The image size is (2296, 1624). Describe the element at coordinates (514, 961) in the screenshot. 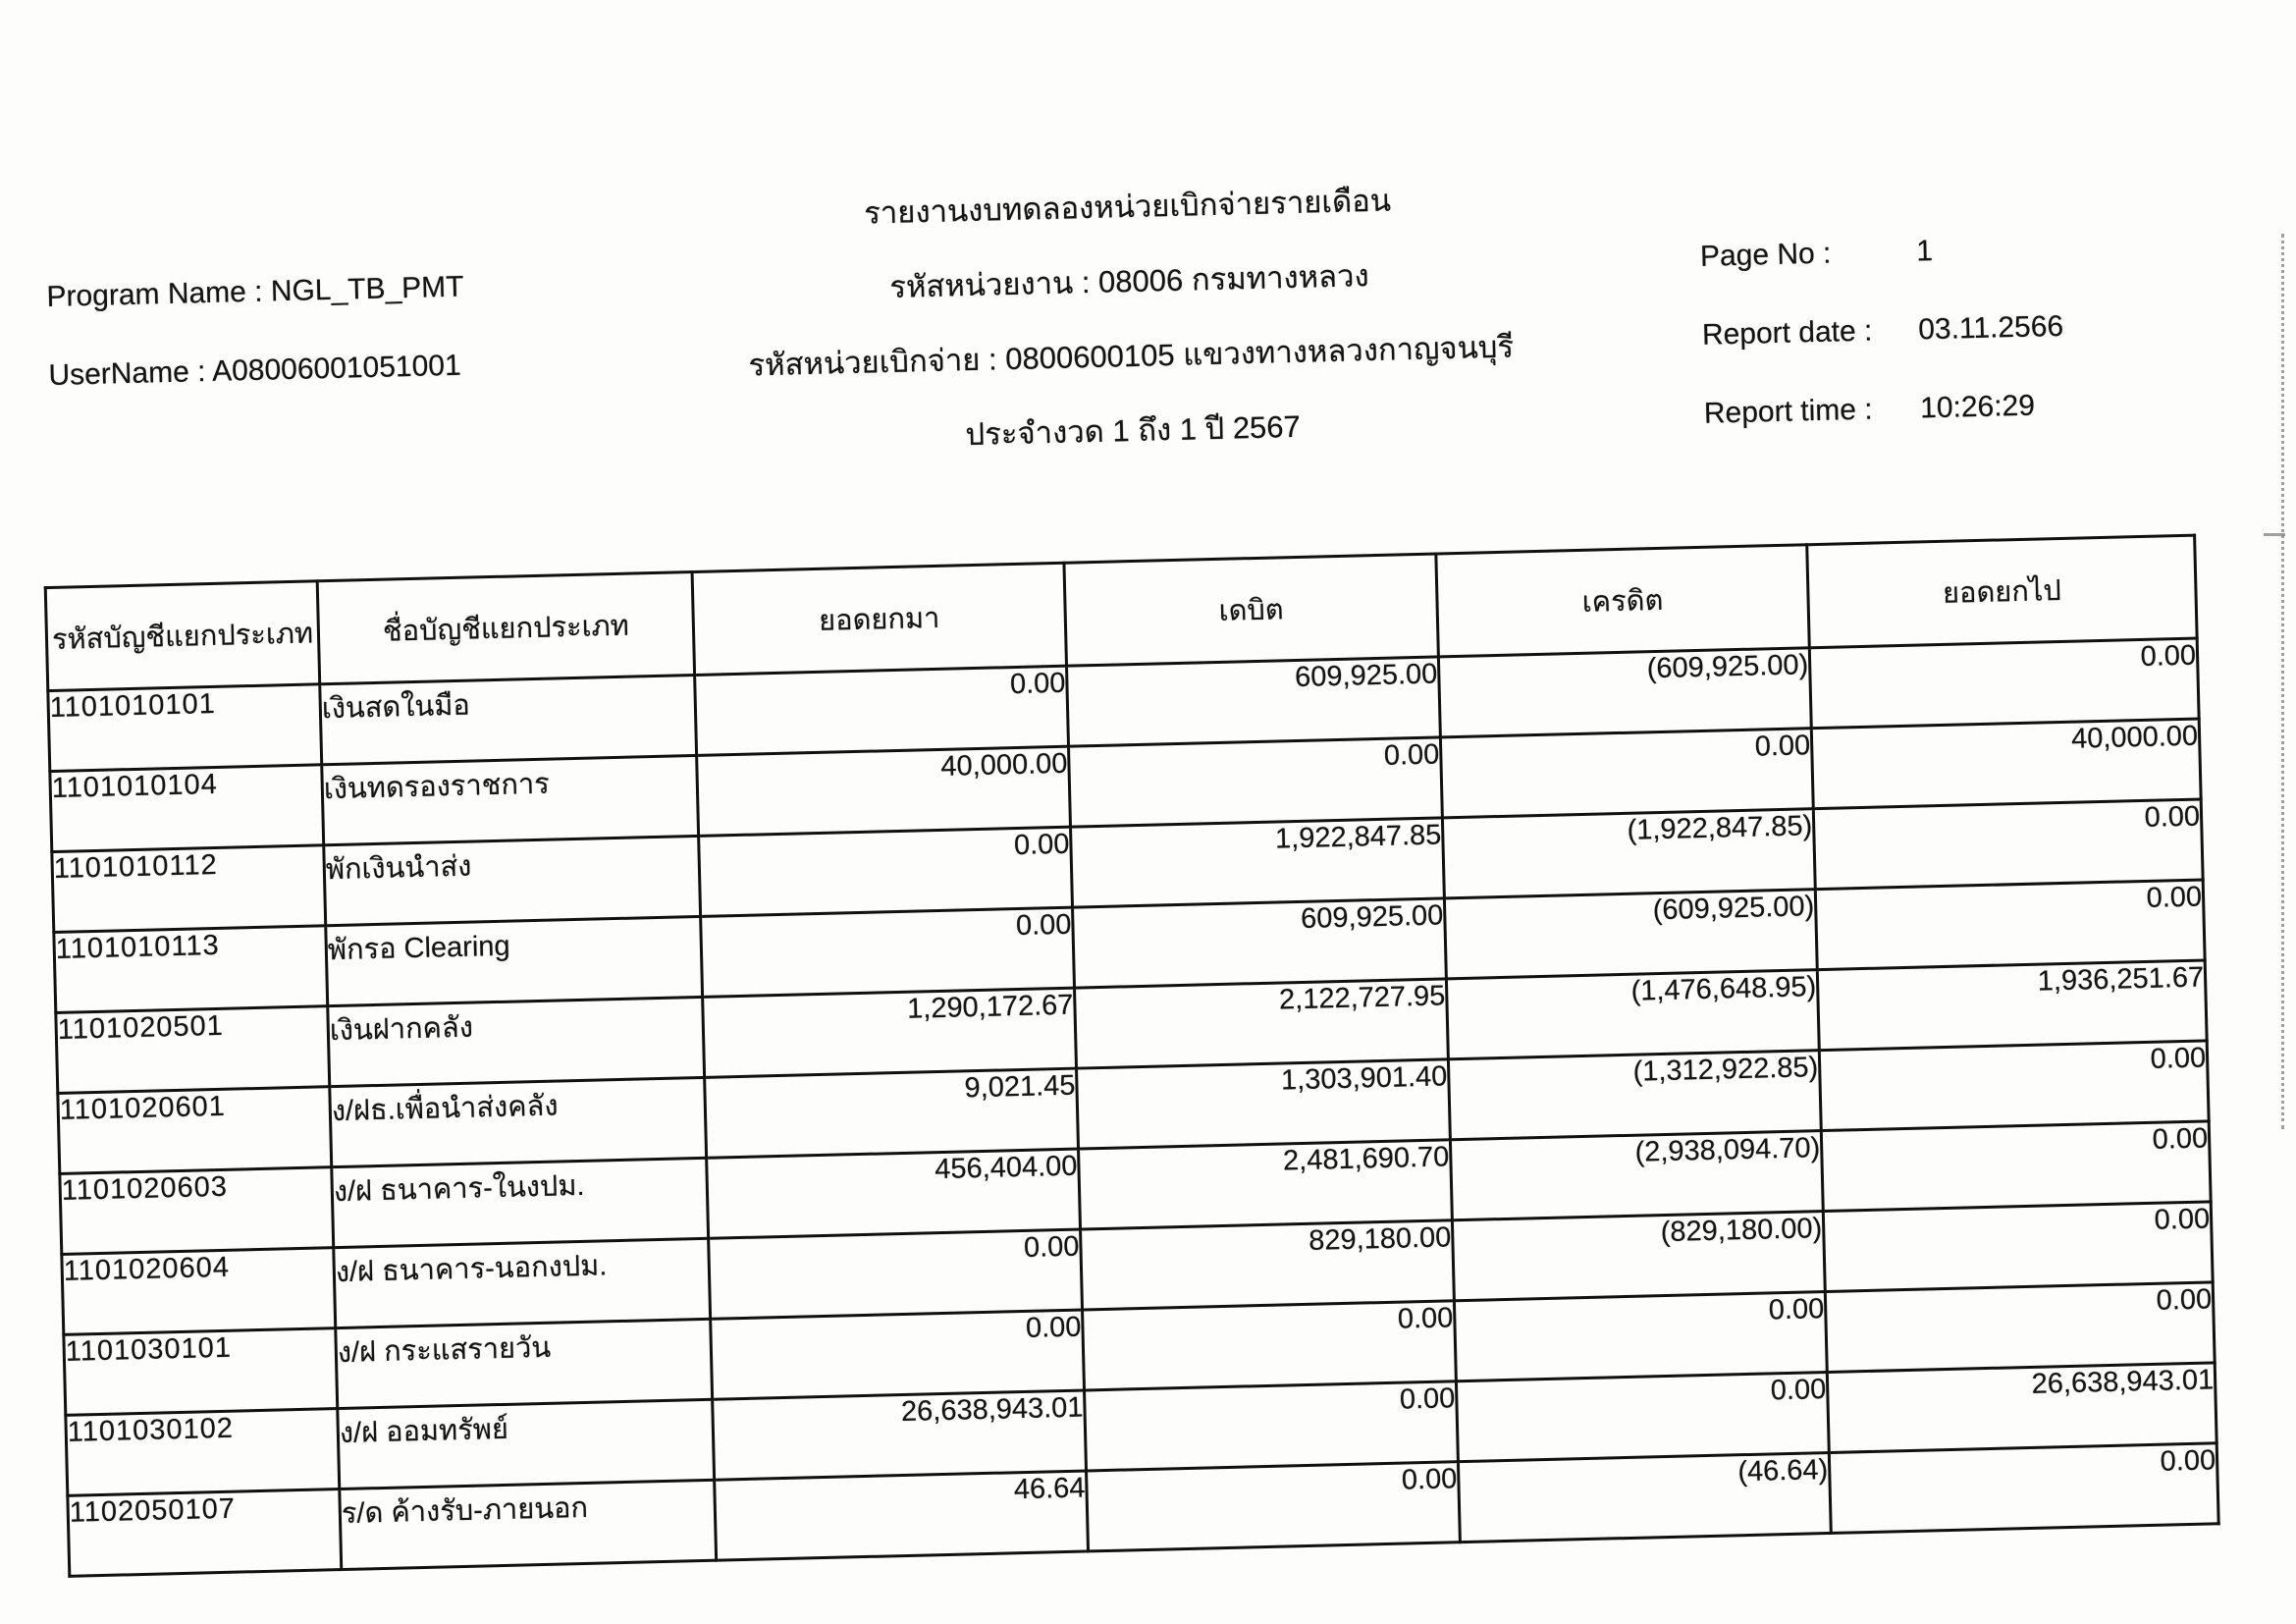

I see `account-name-cell: พักรอ Clearing` at that location.